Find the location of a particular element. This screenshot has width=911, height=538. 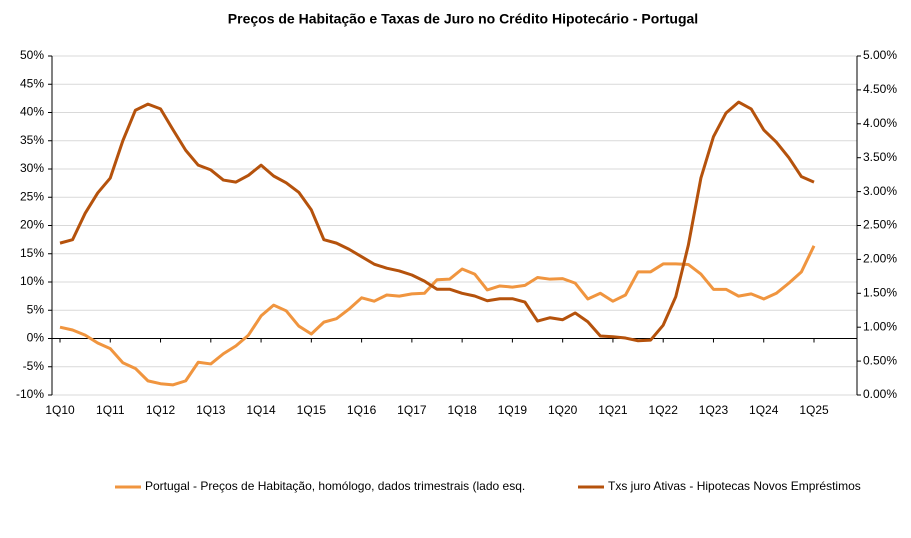

x-tick-label: 1Q12 is located at coordinates (161, 410).